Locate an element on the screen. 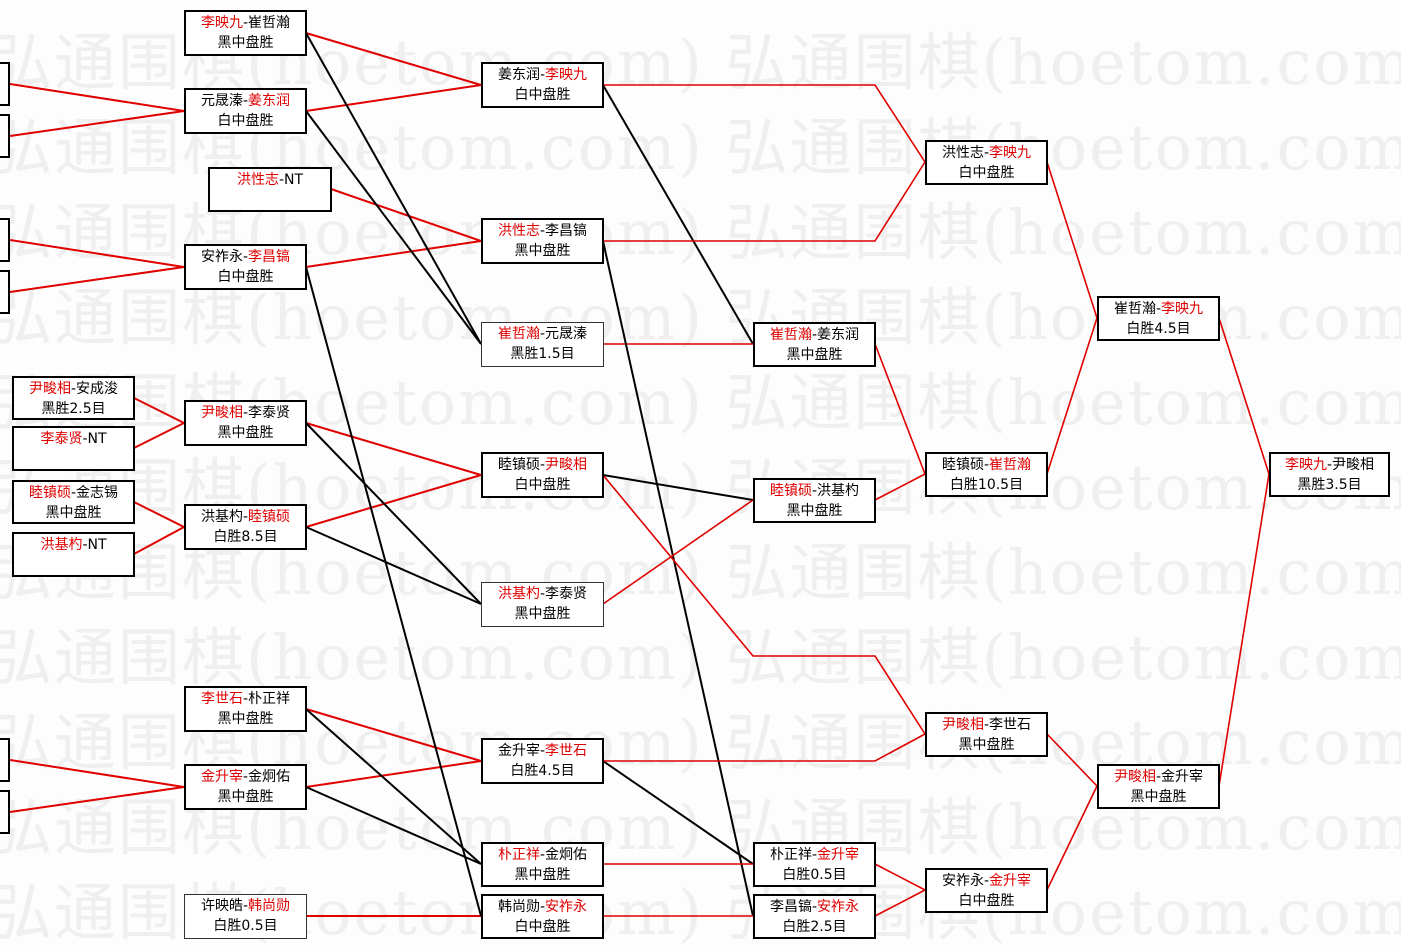 This screenshot has width=1401, height=952. match-players: 洪基杓-睦镇硕 is located at coordinates (245, 517).